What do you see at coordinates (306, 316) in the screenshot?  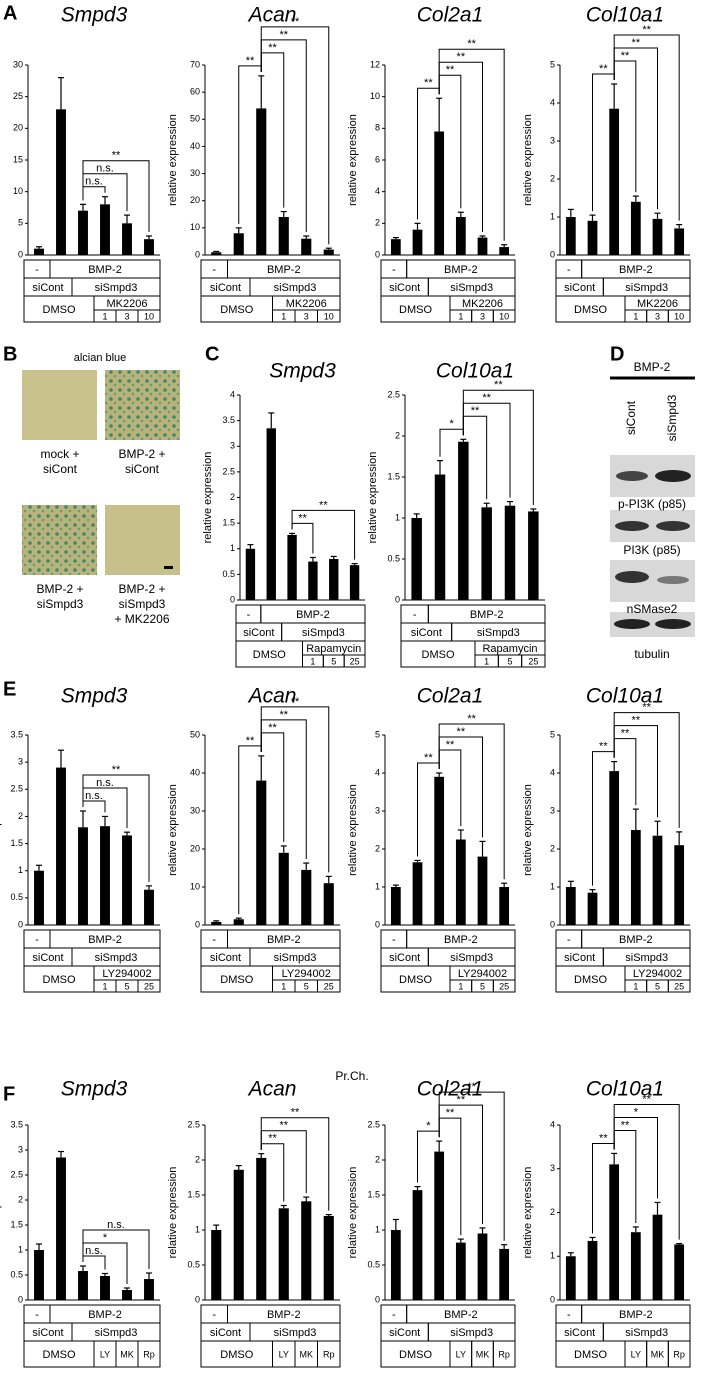 I see `table-label: 3` at bounding box center [306, 316].